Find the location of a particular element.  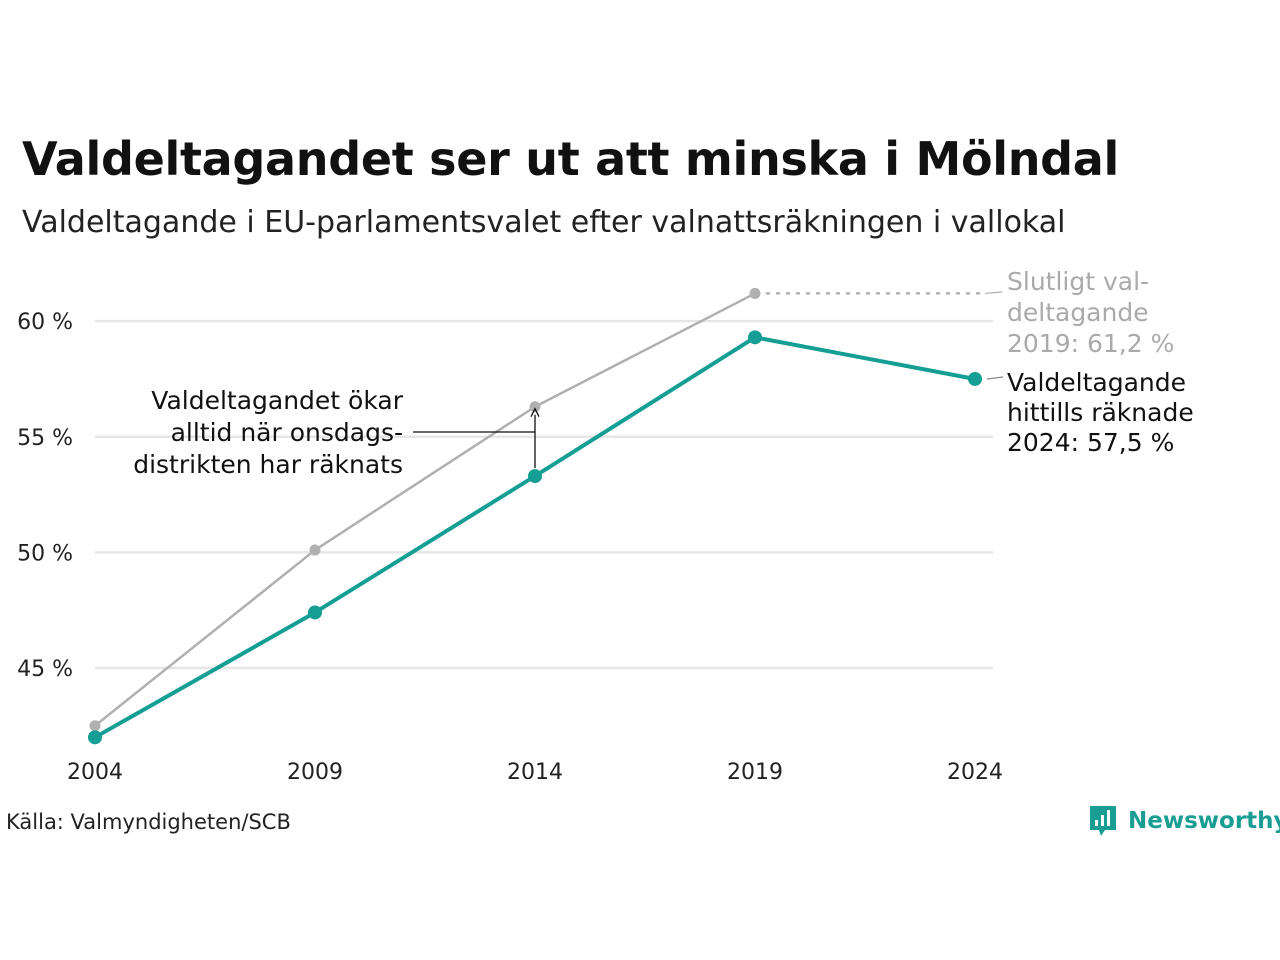

annotation-note-text: distrikten har räknats is located at coordinates (268, 464).